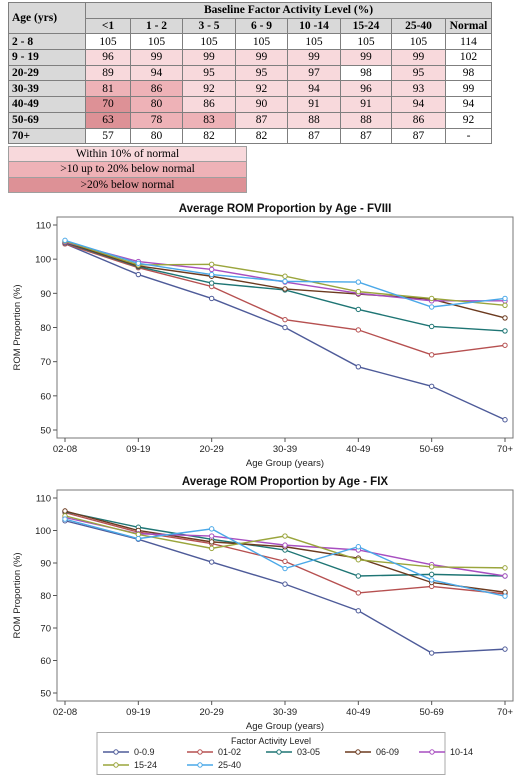  Describe the element at coordinates (47, 42) in the screenshot. I see `age-cell: 2 - 8` at that location.